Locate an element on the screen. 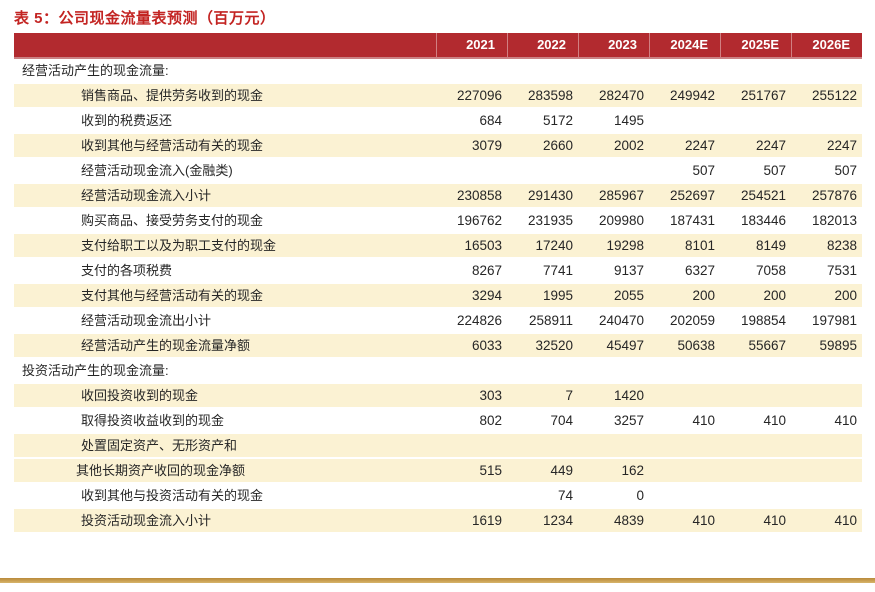  cell-value: 209980 is located at coordinates (621, 220).